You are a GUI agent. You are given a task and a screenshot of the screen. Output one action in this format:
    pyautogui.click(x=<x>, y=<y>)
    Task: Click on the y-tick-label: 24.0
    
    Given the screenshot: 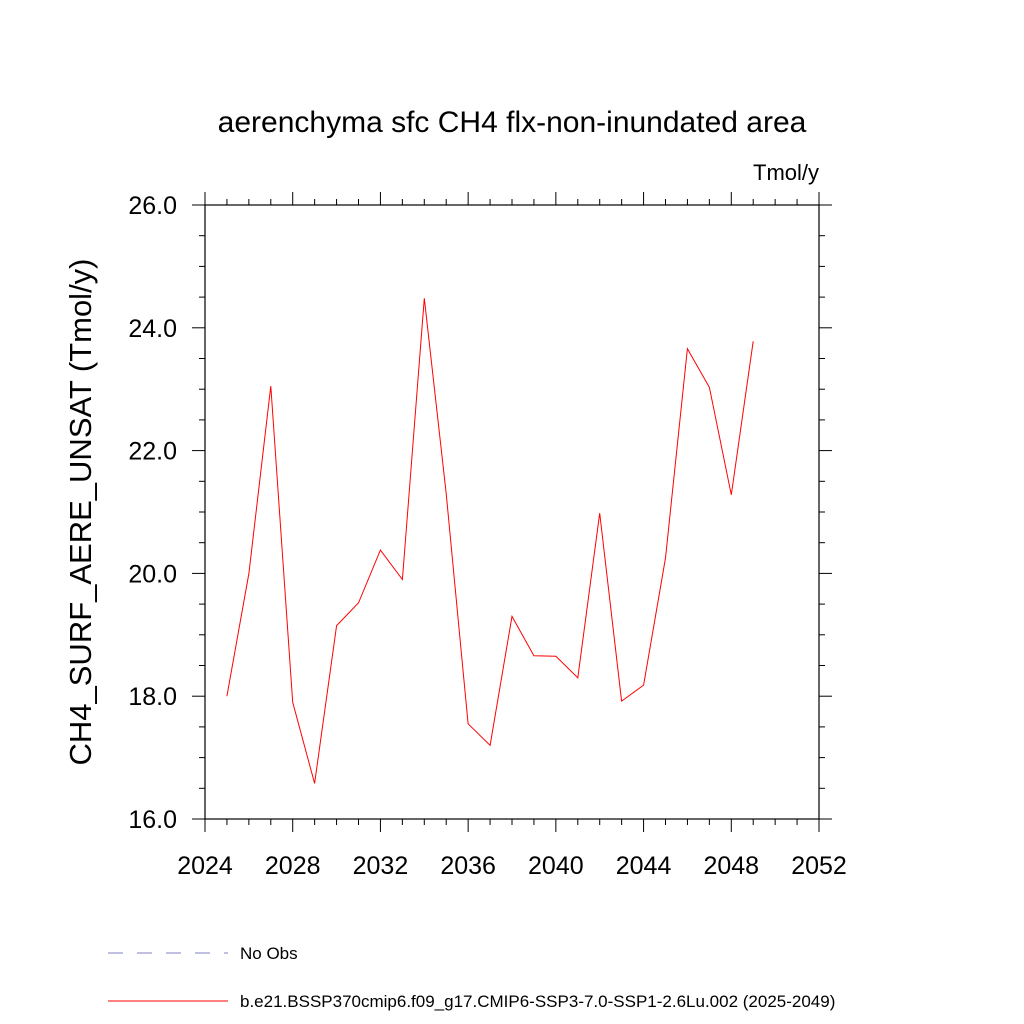 What is the action you would take?
    pyautogui.click(x=152, y=329)
    